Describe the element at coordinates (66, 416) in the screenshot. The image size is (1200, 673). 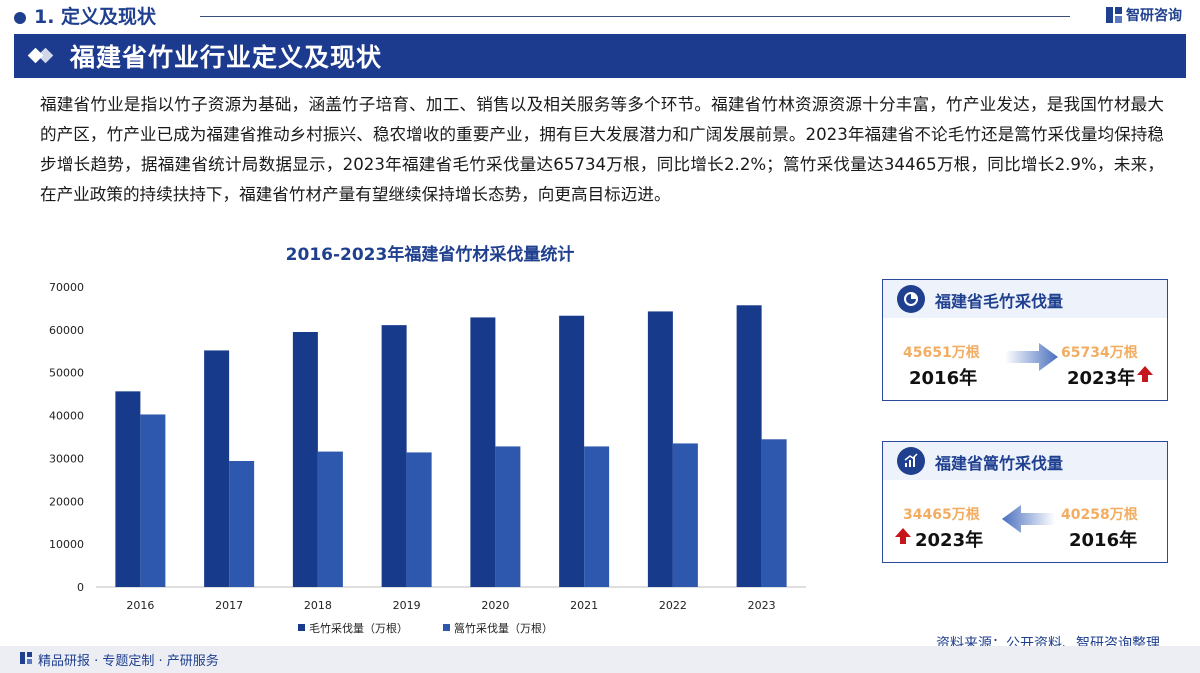
I see `y-tick-label: 40000` at that location.